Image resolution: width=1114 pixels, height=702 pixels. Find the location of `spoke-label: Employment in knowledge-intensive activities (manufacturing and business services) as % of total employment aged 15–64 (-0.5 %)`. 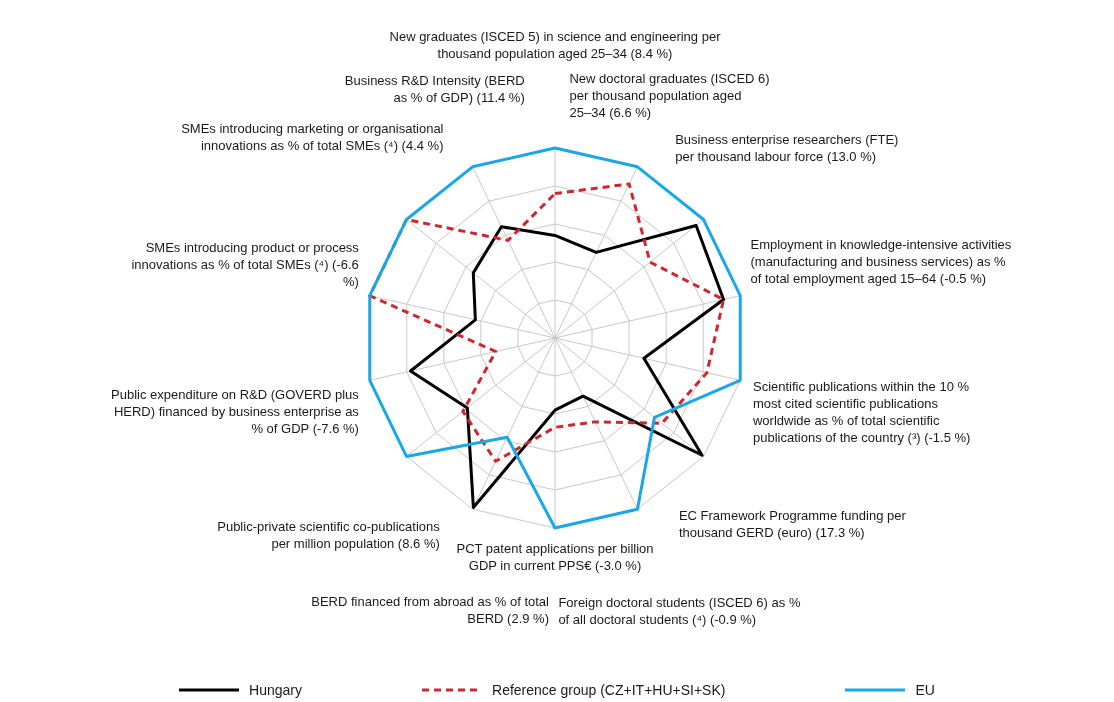

spoke-label: Employment in knowledge-intensive activities (manufacturing and business services) as % of total employment aged 15–64 (-0.5 %) is located at coordinates (881, 261).